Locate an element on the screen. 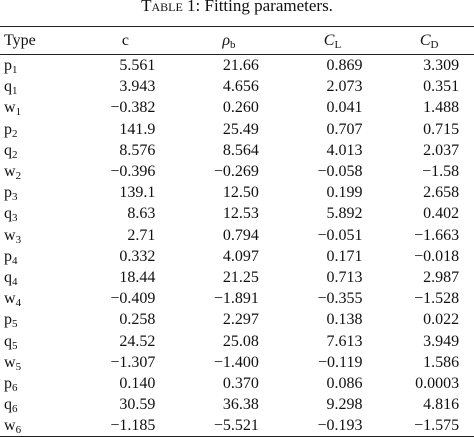 This screenshot has width=474, height=437. cell-cl: −0.193 is located at coordinates (333, 426).